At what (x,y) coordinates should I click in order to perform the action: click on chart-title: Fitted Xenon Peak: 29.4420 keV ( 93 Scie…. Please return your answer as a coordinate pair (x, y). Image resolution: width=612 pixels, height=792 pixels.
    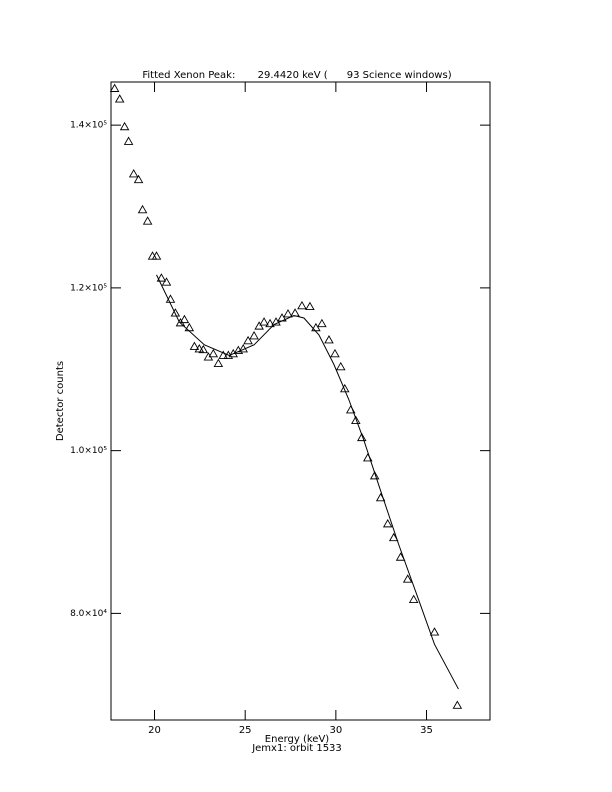
    Looking at the image, I should click on (296, 75).